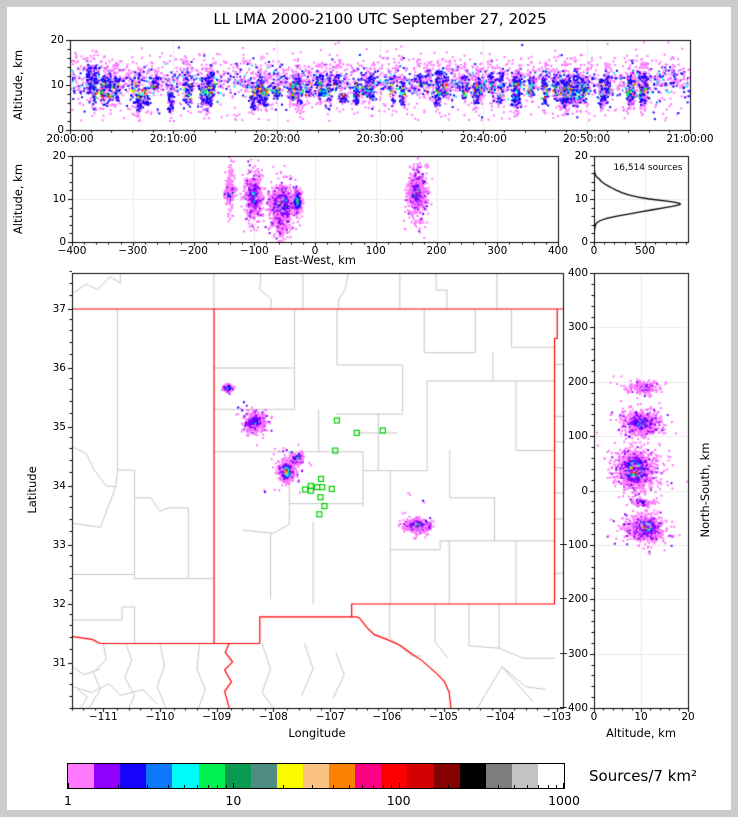 The height and width of the screenshot is (817, 738). What do you see at coordinates (315, 260) in the screenshot?
I see `ew-panel-xlabel: East-West, km` at bounding box center [315, 260].